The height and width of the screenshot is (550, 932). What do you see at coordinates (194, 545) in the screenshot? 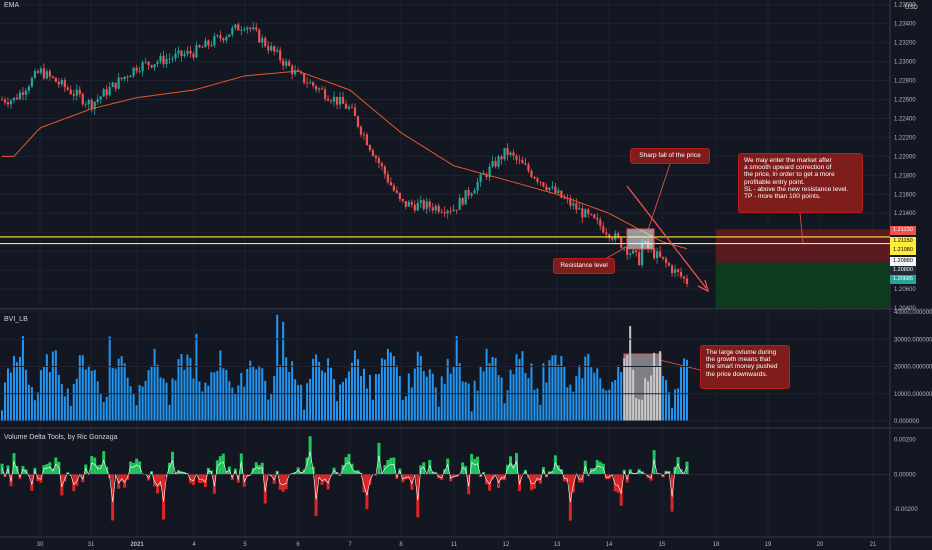
I see `time-axis-label: 4` at bounding box center [194, 545].